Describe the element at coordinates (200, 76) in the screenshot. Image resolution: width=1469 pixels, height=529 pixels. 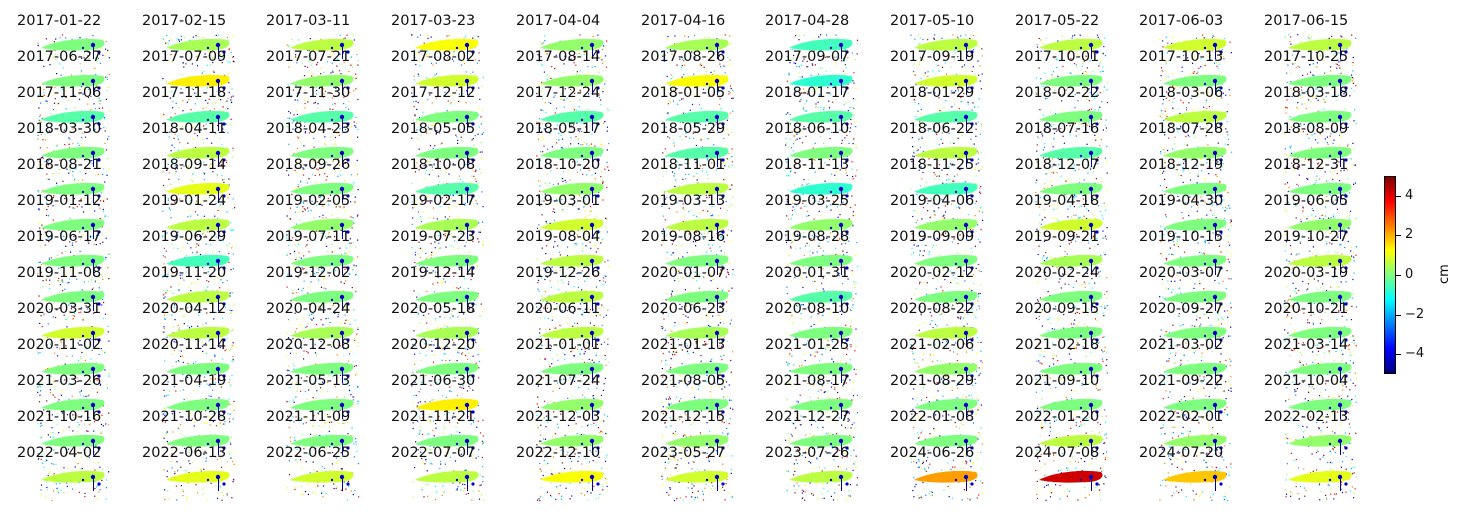
I see `panel: 2017-07-09` at that location.